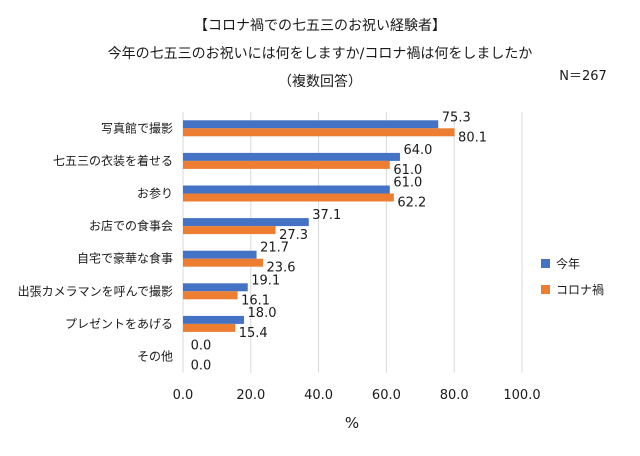  I want to click on category-label: 七五三の衣装を着せる, so click(113, 160).